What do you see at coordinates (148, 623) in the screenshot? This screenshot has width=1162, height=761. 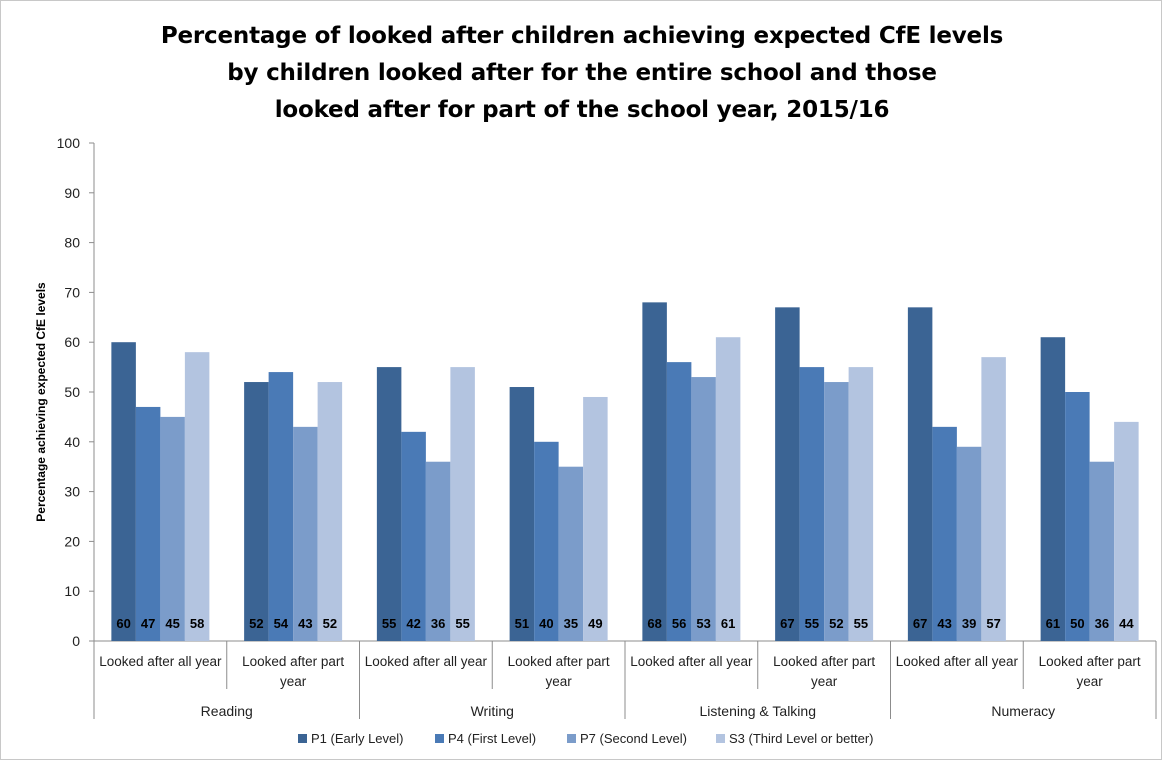 I see `data-label: 47` at bounding box center [148, 623].